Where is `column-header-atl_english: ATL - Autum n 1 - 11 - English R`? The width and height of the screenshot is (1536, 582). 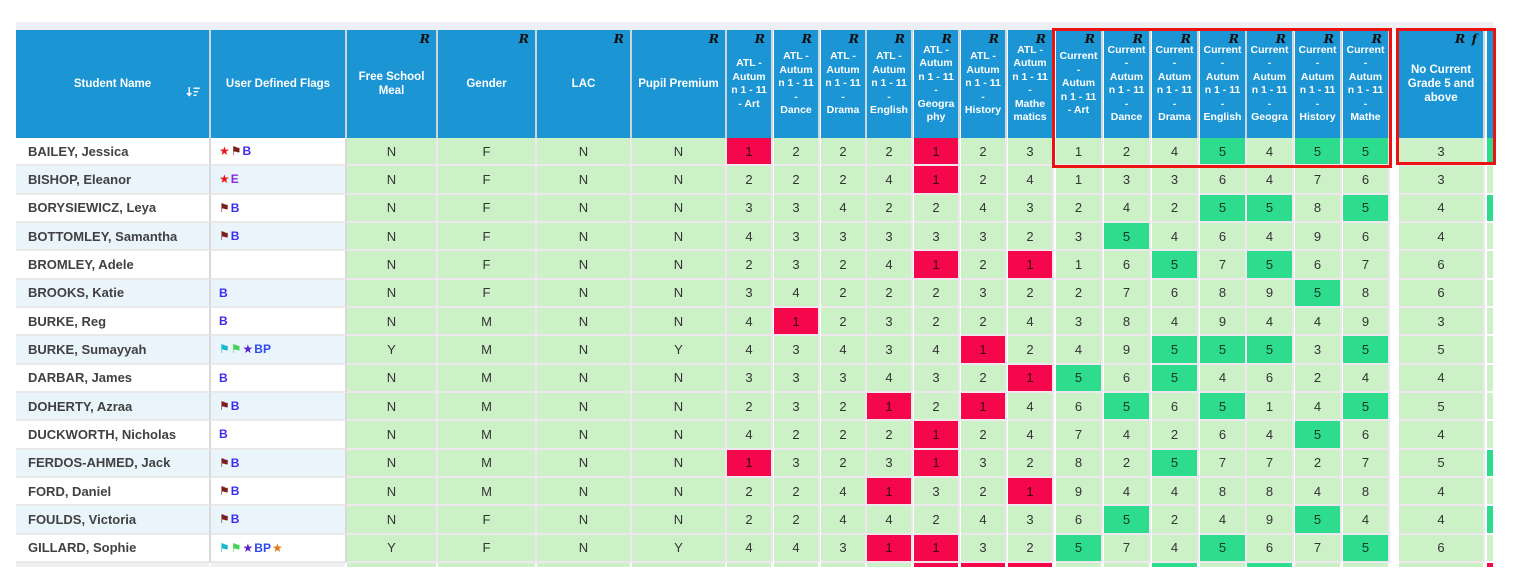 column-header-atl_english: ATL - Autum n 1 - 11 - English R is located at coordinates (890, 84).